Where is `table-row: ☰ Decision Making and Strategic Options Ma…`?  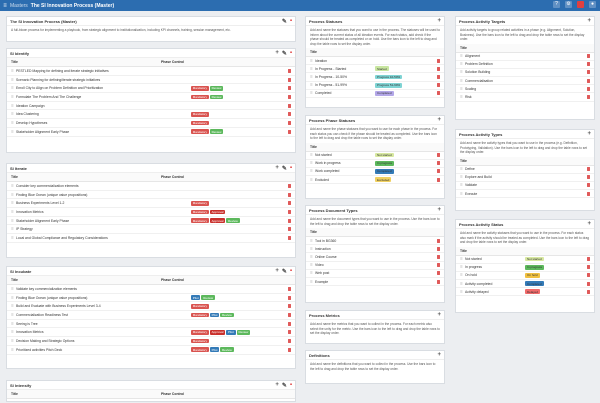 table-row: ☰ Decision Making and Strategic Options Ma… is located at coordinates (151, 341).